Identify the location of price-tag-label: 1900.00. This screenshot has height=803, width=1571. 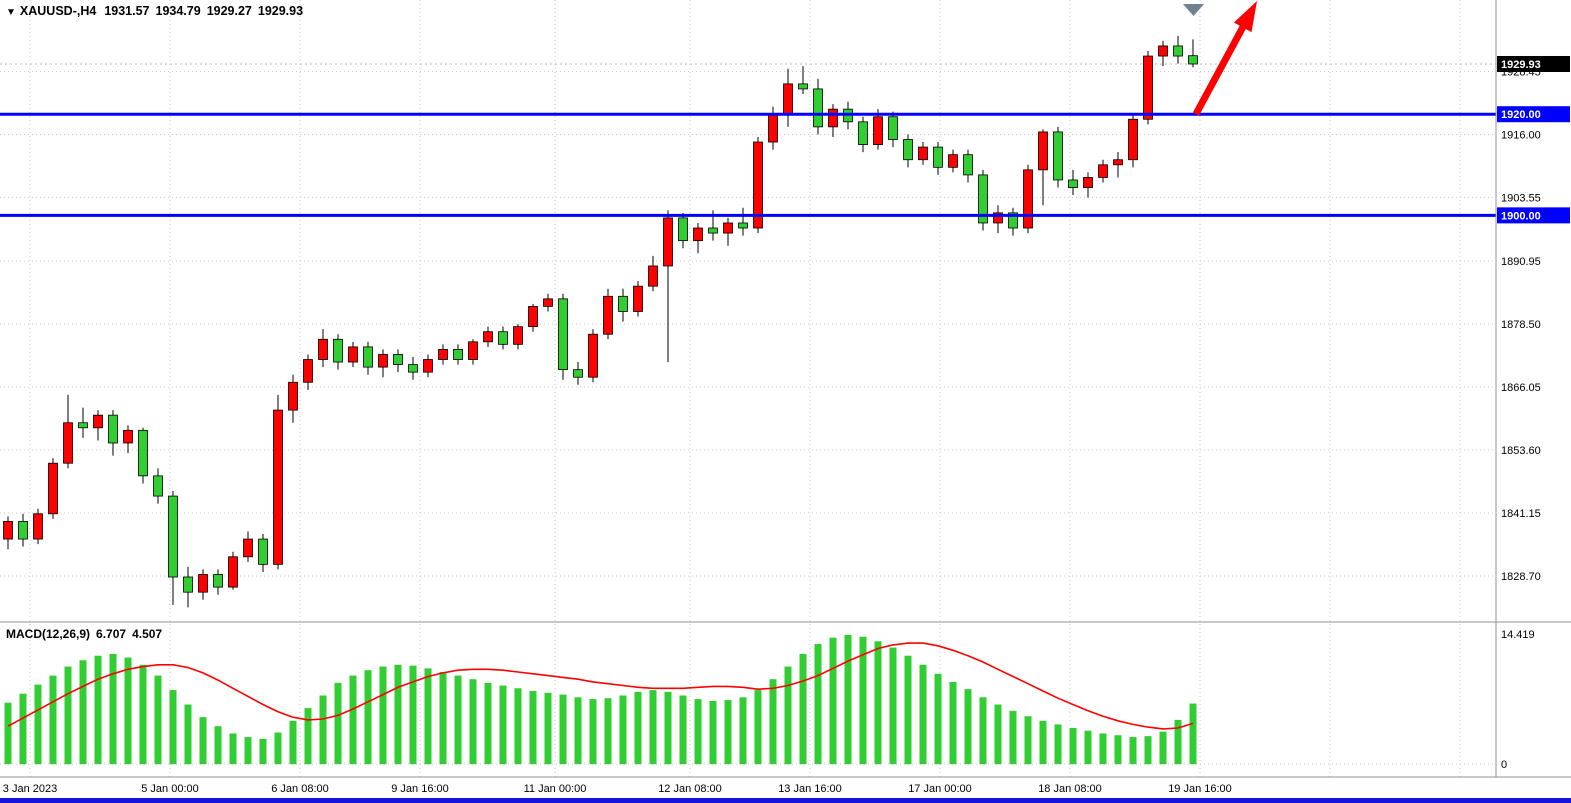
(1521, 216).